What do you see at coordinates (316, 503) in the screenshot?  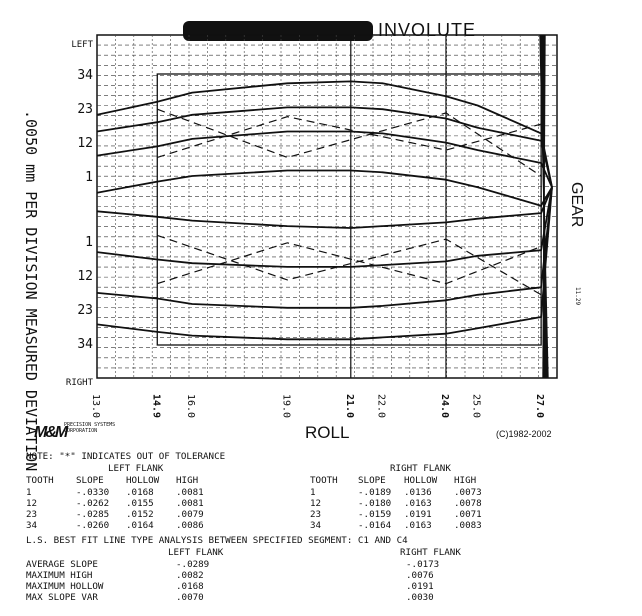 I see `right-flank-cell: 12` at bounding box center [316, 503].